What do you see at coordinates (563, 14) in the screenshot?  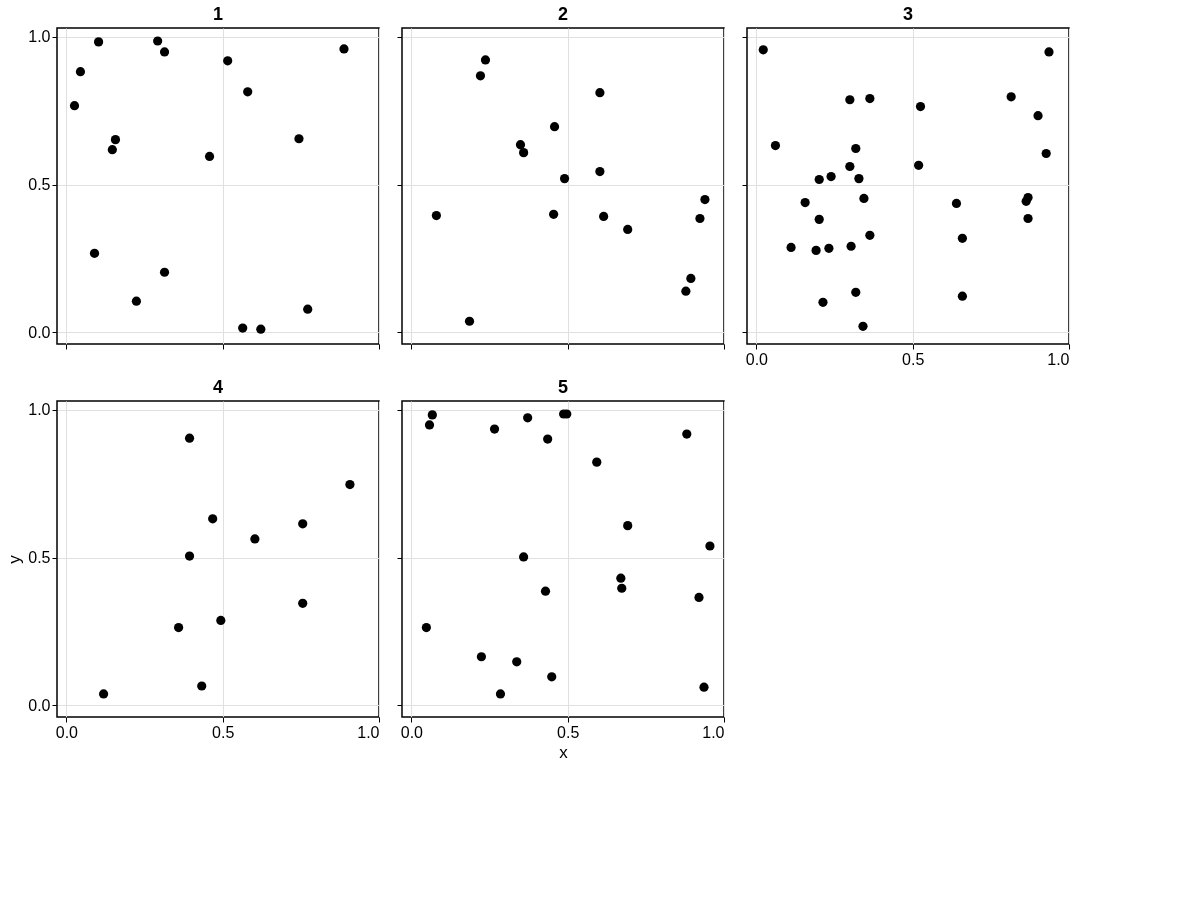 I see `chart-title: 2` at bounding box center [563, 14].